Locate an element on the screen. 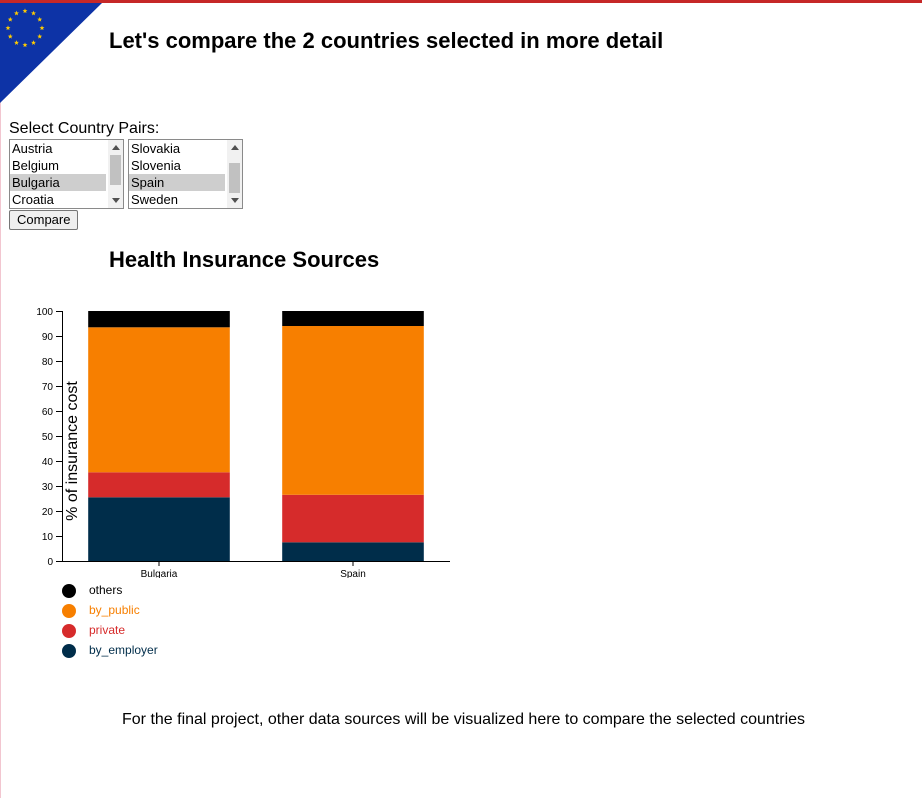  page-left-border is located at coordinates (0, 400).